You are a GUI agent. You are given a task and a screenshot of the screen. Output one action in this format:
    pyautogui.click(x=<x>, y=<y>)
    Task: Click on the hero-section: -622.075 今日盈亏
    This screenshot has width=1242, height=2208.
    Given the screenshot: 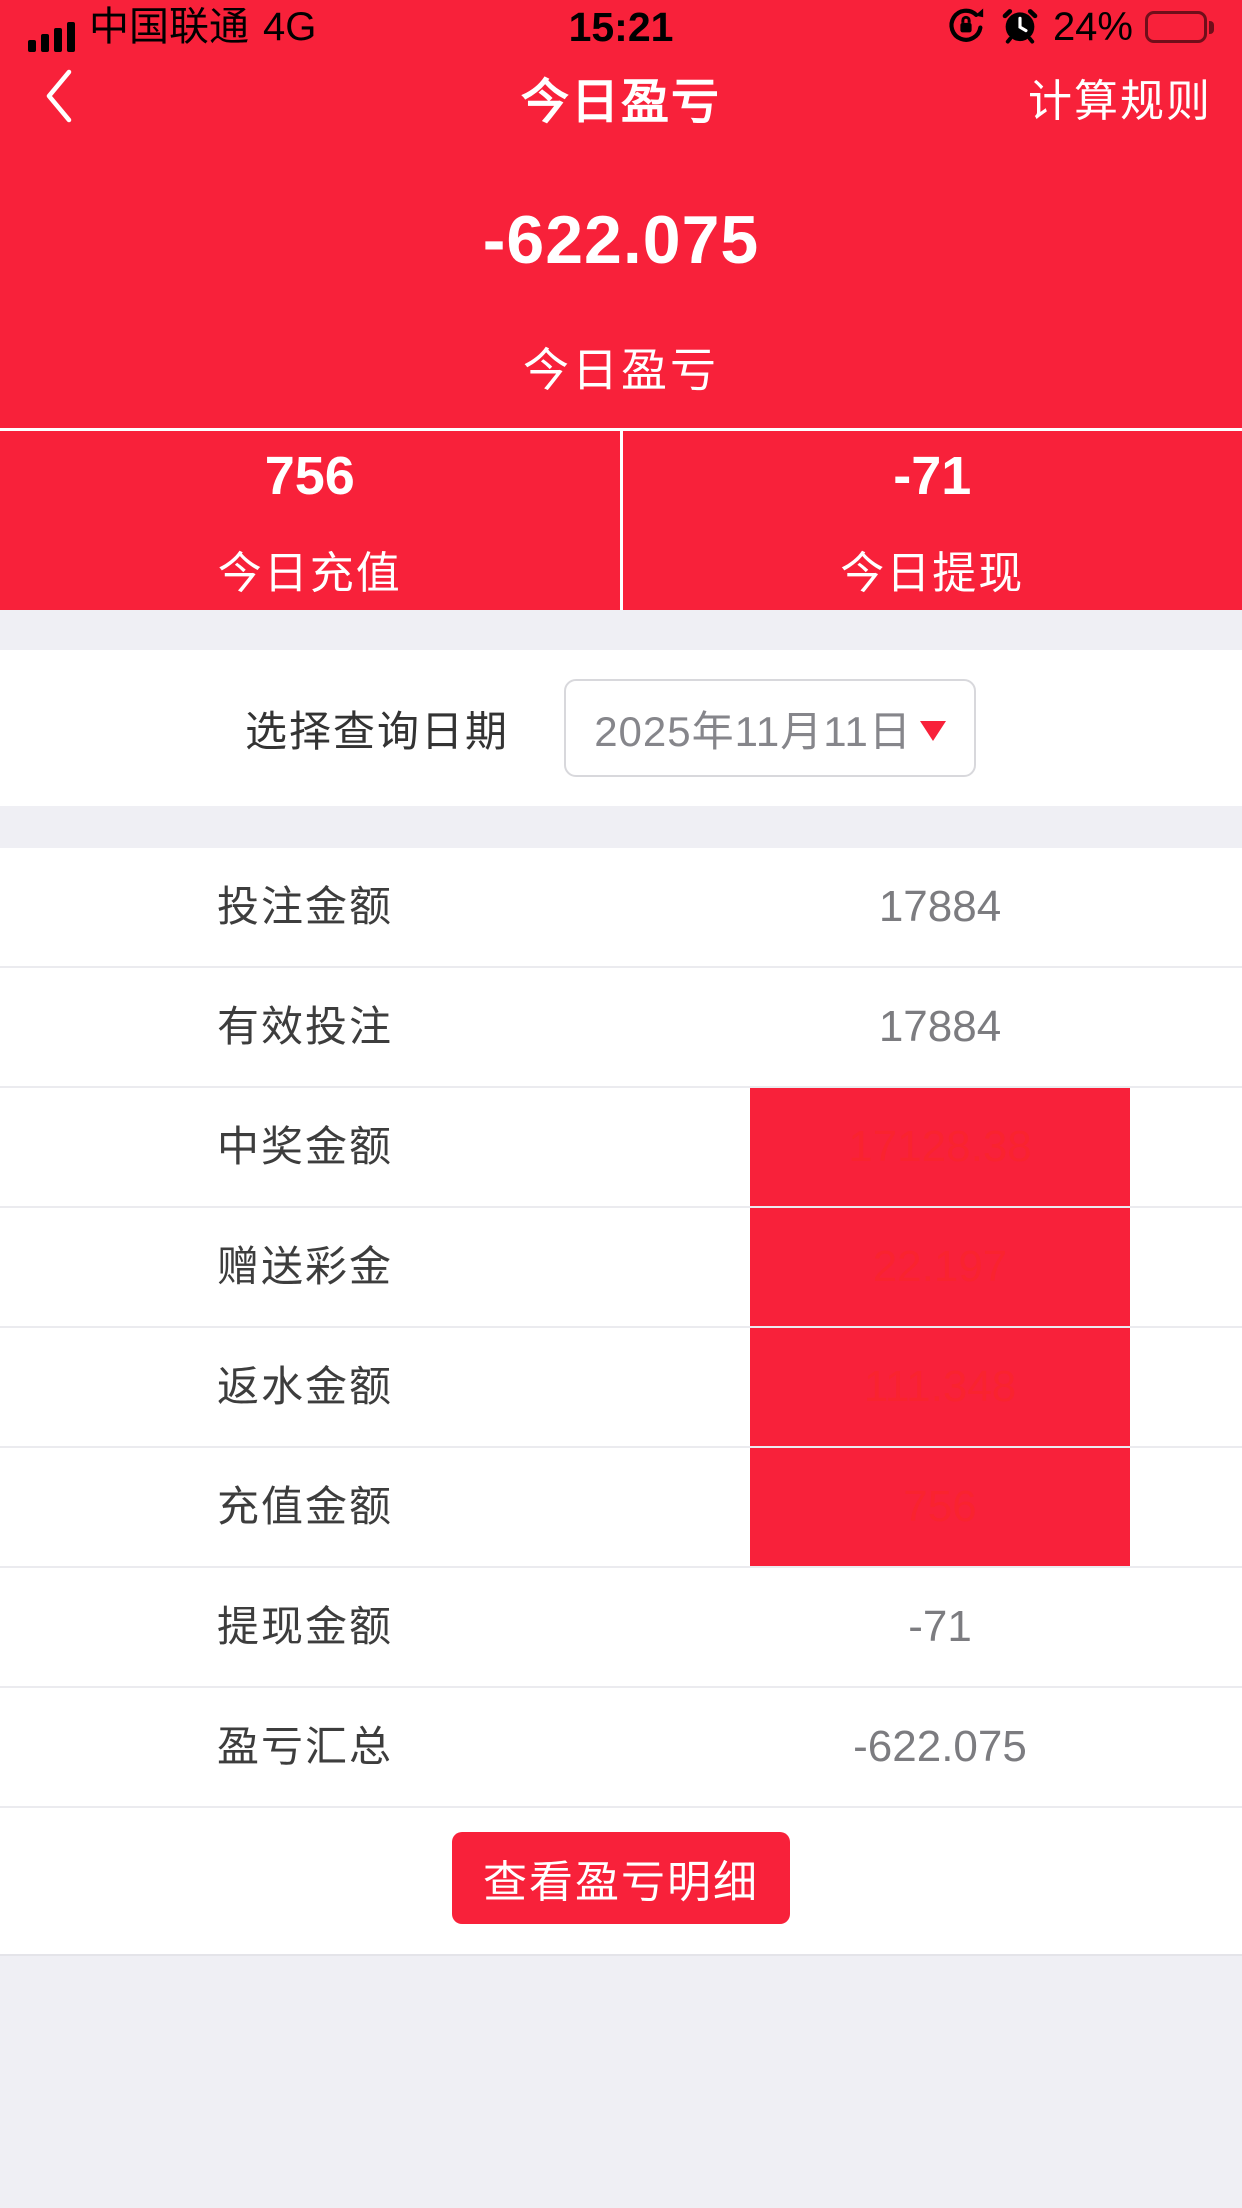 What is the action you would take?
    pyautogui.click(x=621, y=284)
    